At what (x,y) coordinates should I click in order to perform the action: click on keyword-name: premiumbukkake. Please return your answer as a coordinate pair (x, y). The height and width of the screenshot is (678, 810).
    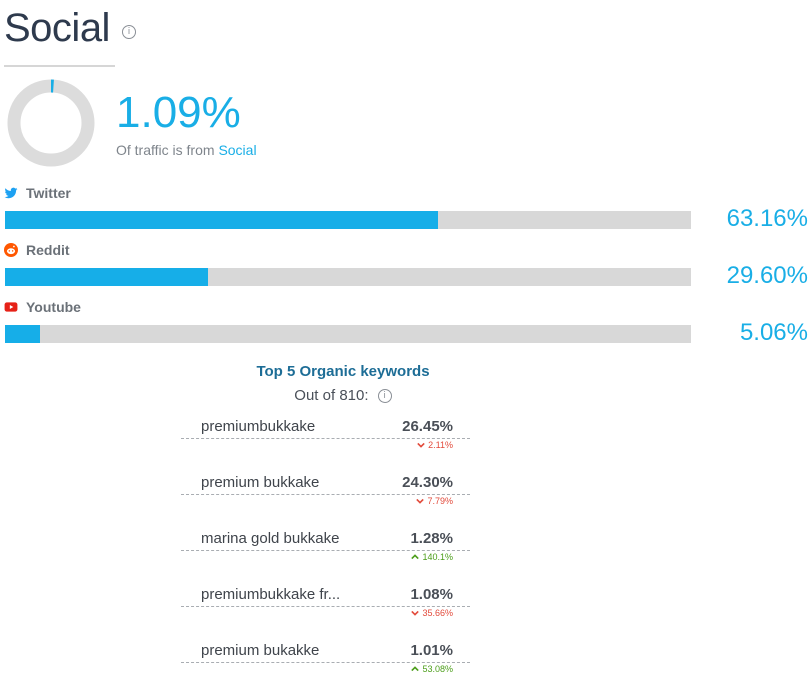
    Looking at the image, I should click on (258, 426).